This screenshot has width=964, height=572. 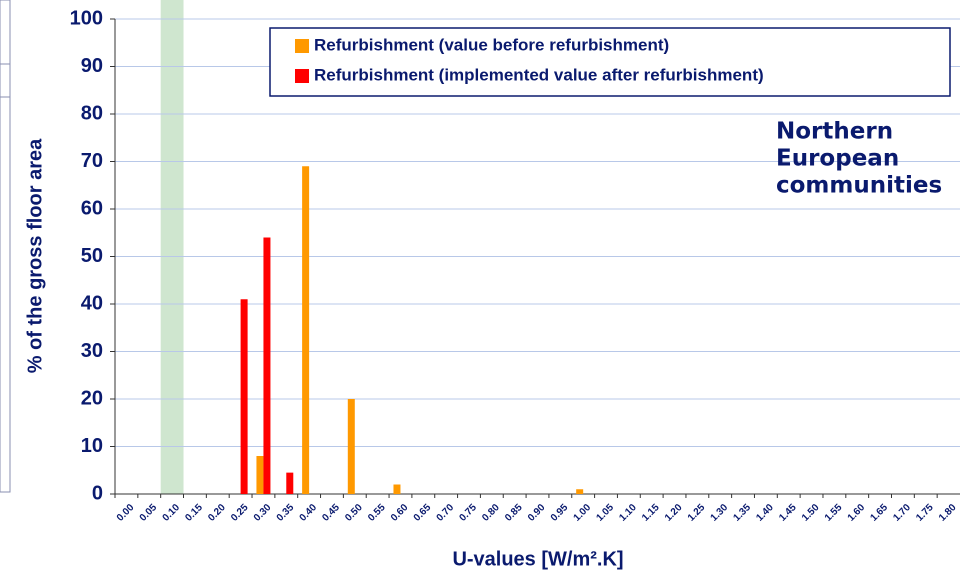 What do you see at coordinates (605, 513) in the screenshot?
I see `x-tick-label: 1.05` at bounding box center [605, 513].